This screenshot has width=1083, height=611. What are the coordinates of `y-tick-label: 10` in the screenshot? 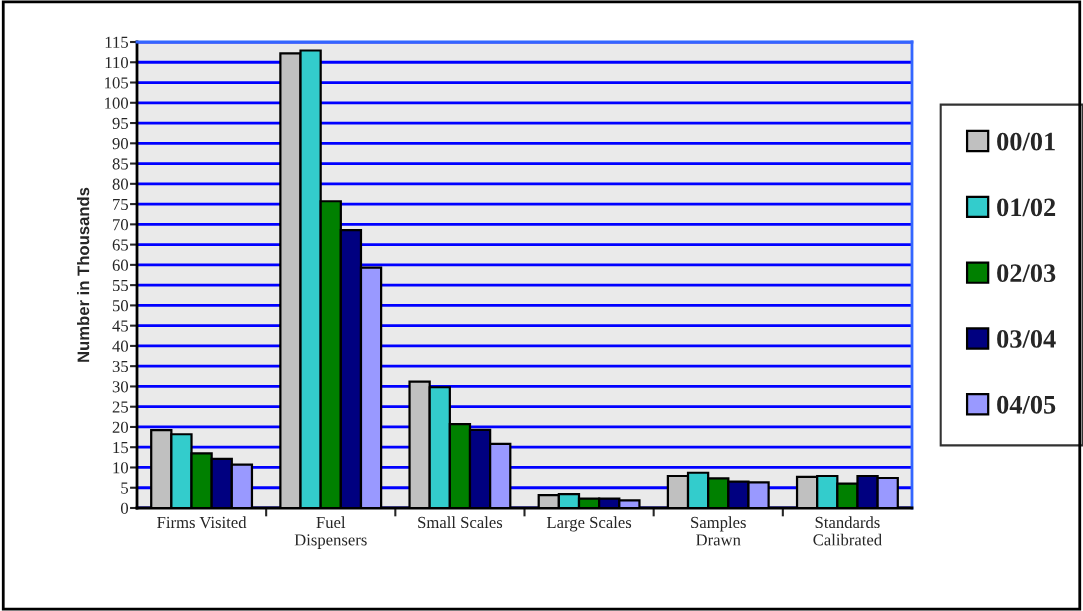 It's located at (121, 468).